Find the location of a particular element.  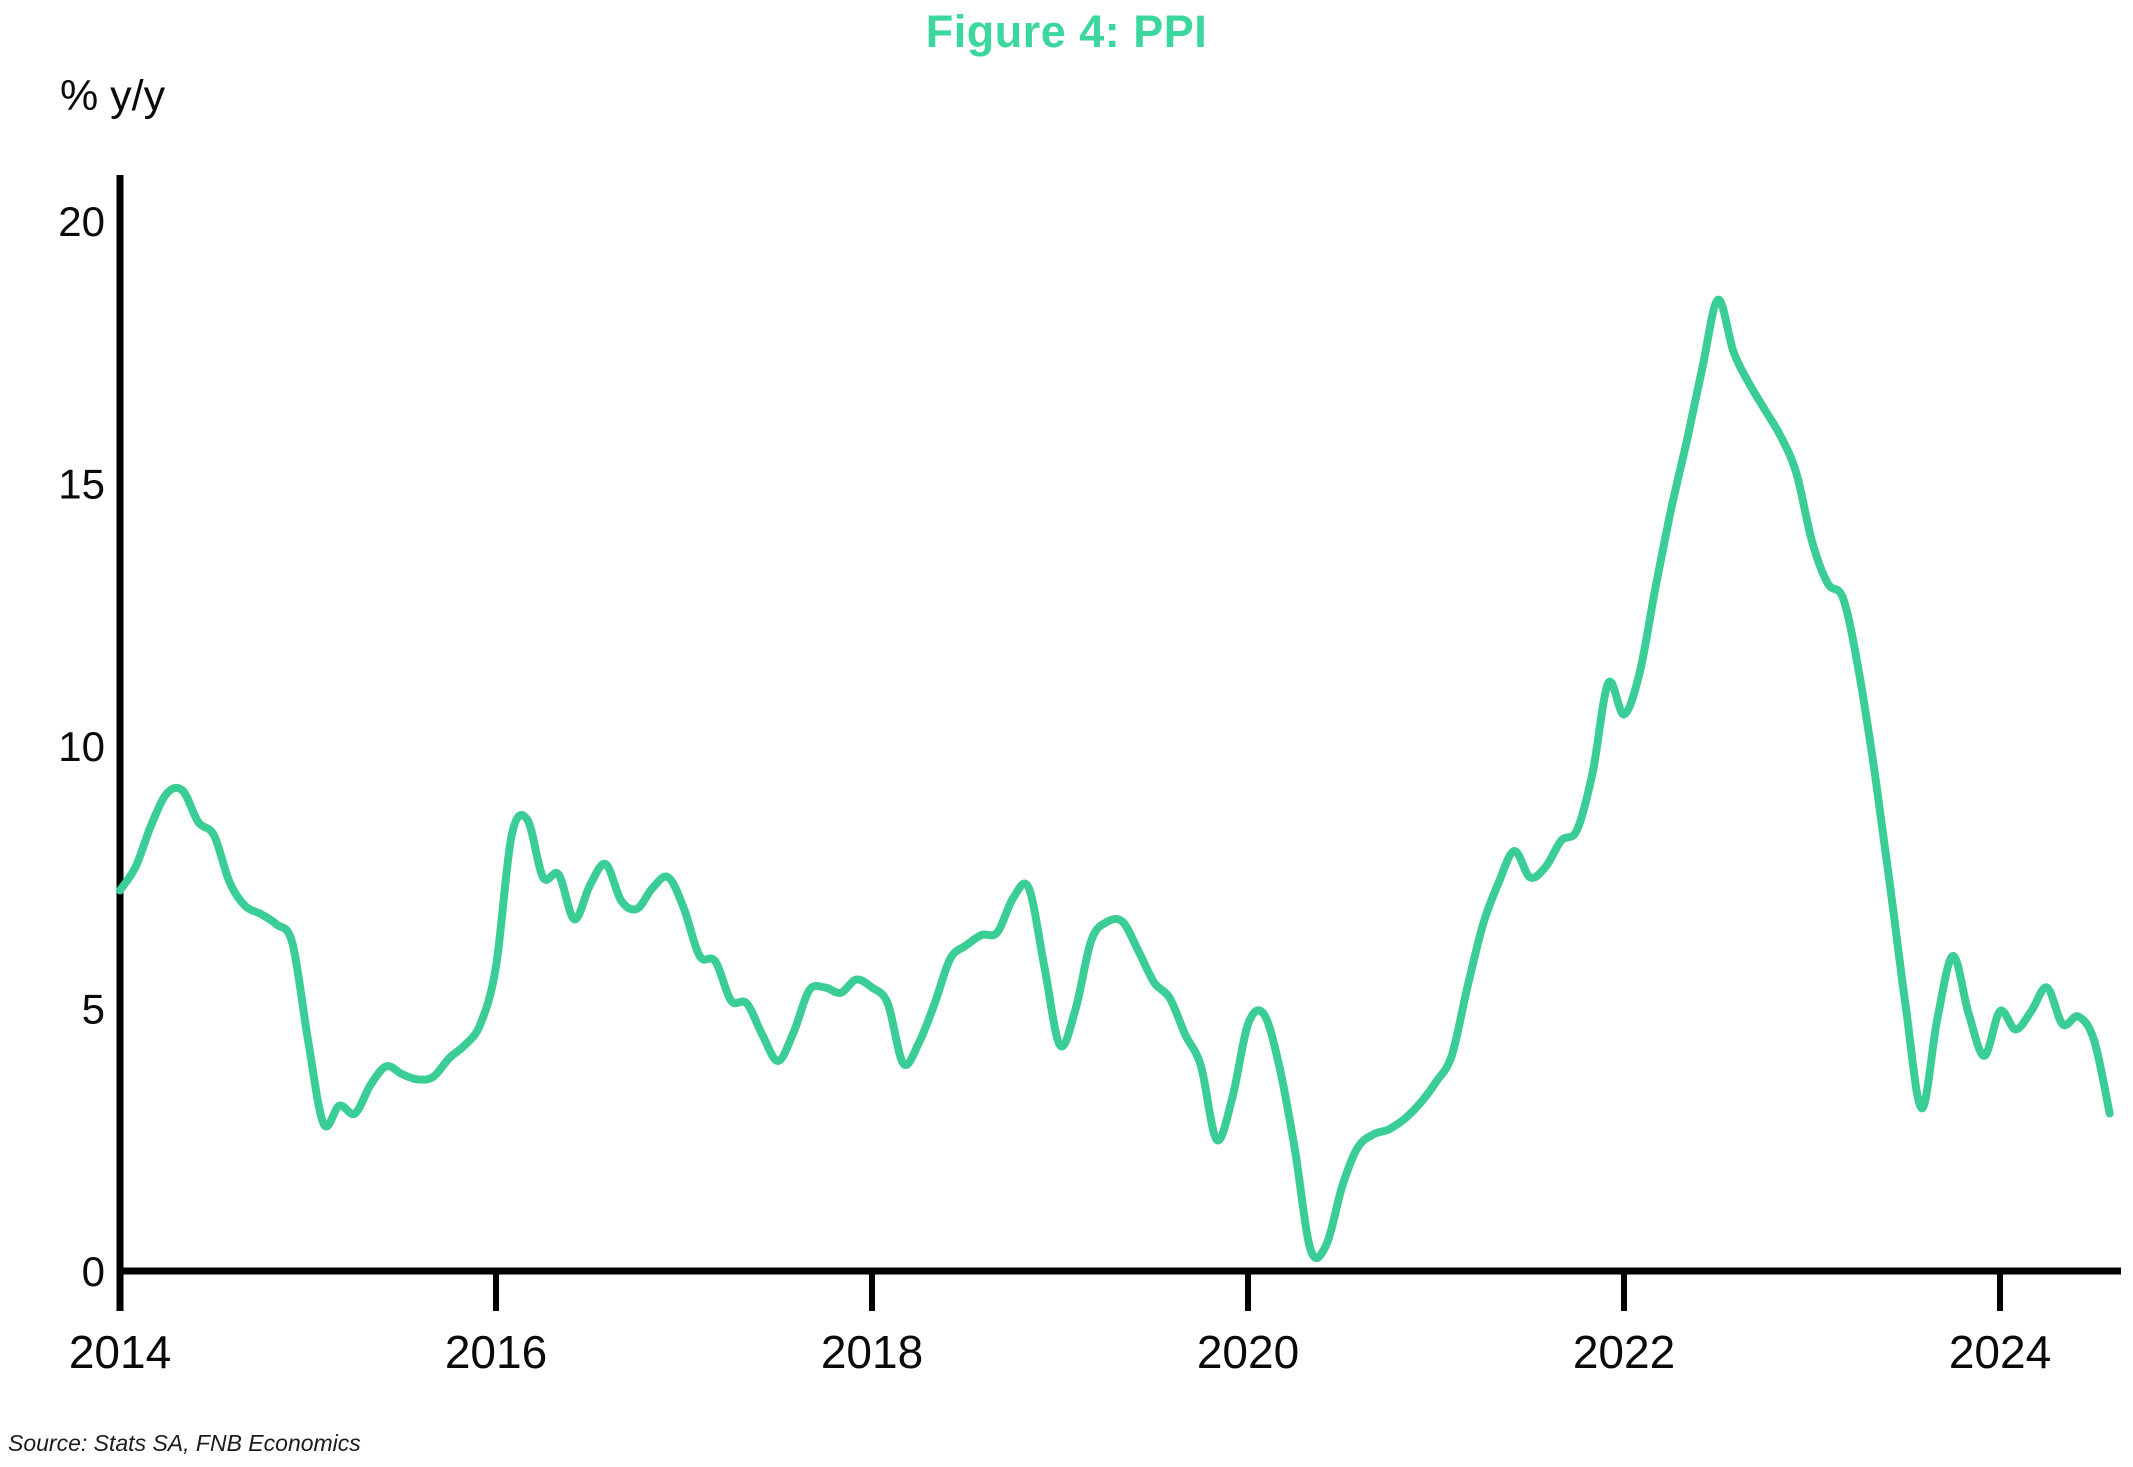

y-tick-label: 10 is located at coordinates (81, 746).